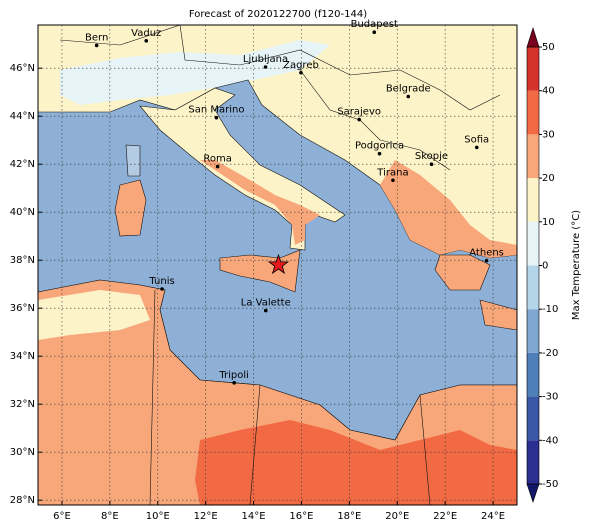 The width and height of the screenshot is (592, 529). I want to click on y-tick-label: 46°N, so click(22, 68).